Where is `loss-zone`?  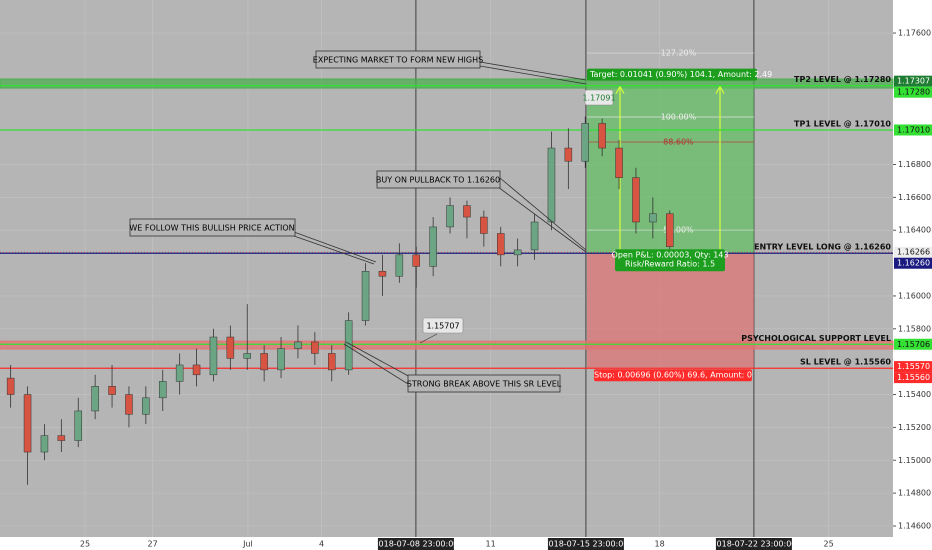 loss-zone is located at coordinates (670, 311).